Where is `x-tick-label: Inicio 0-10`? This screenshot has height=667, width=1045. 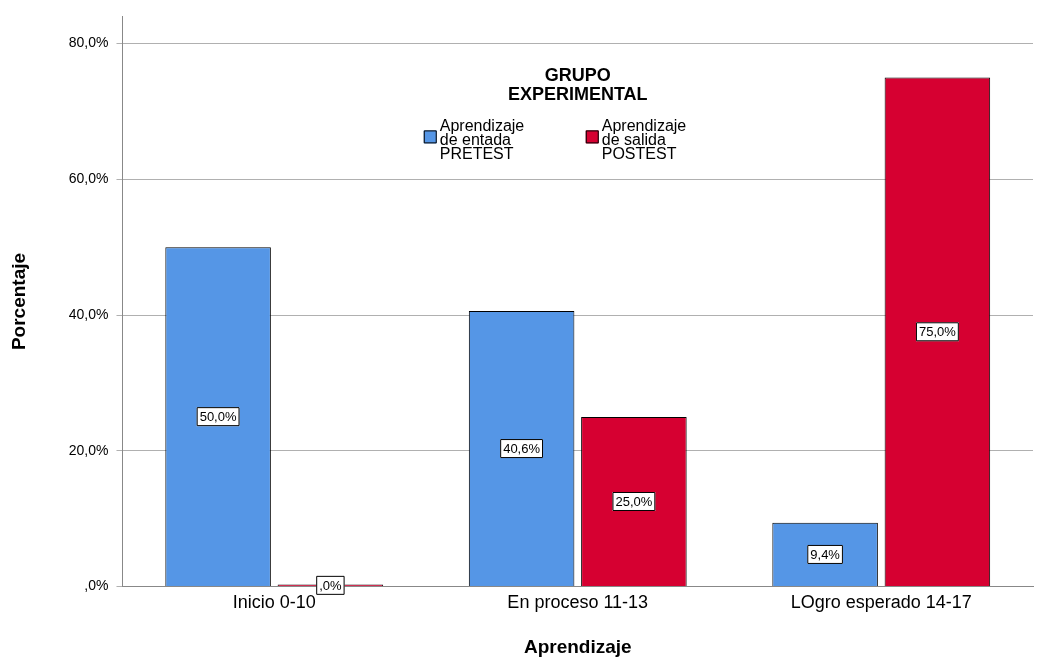 x-tick-label: Inicio 0-10 is located at coordinates (274, 602).